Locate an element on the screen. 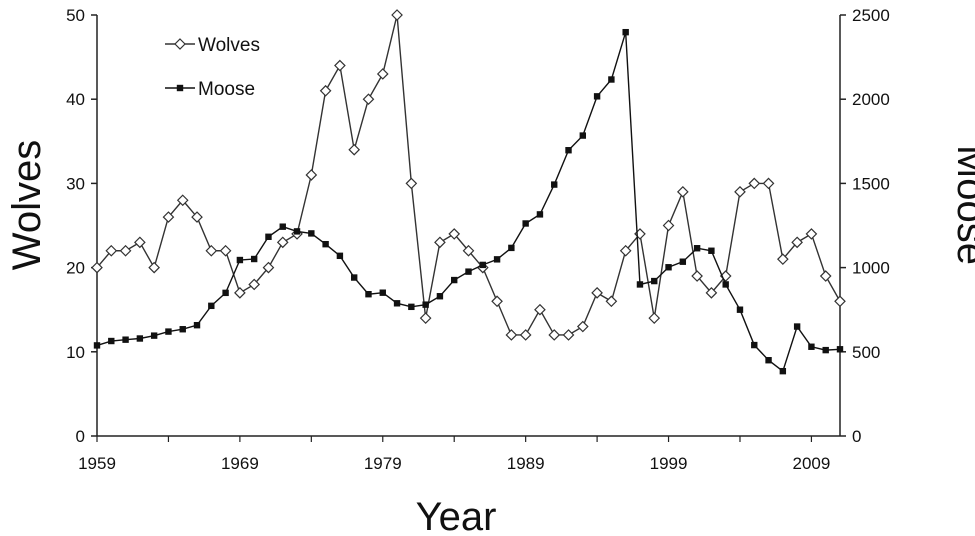  left-y-tick-label: 30 is located at coordinates (75, 183).